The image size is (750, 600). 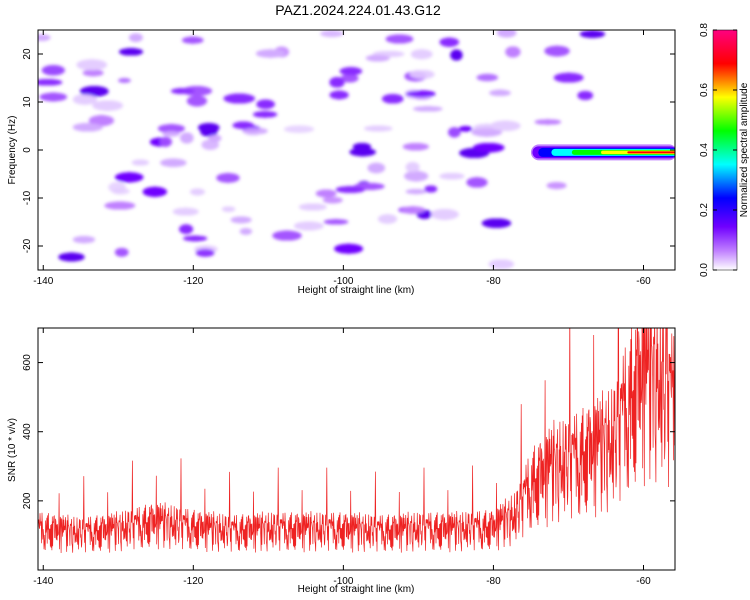 I want to click on snr-x-tick-label: -80, so click(x=493, y=581).